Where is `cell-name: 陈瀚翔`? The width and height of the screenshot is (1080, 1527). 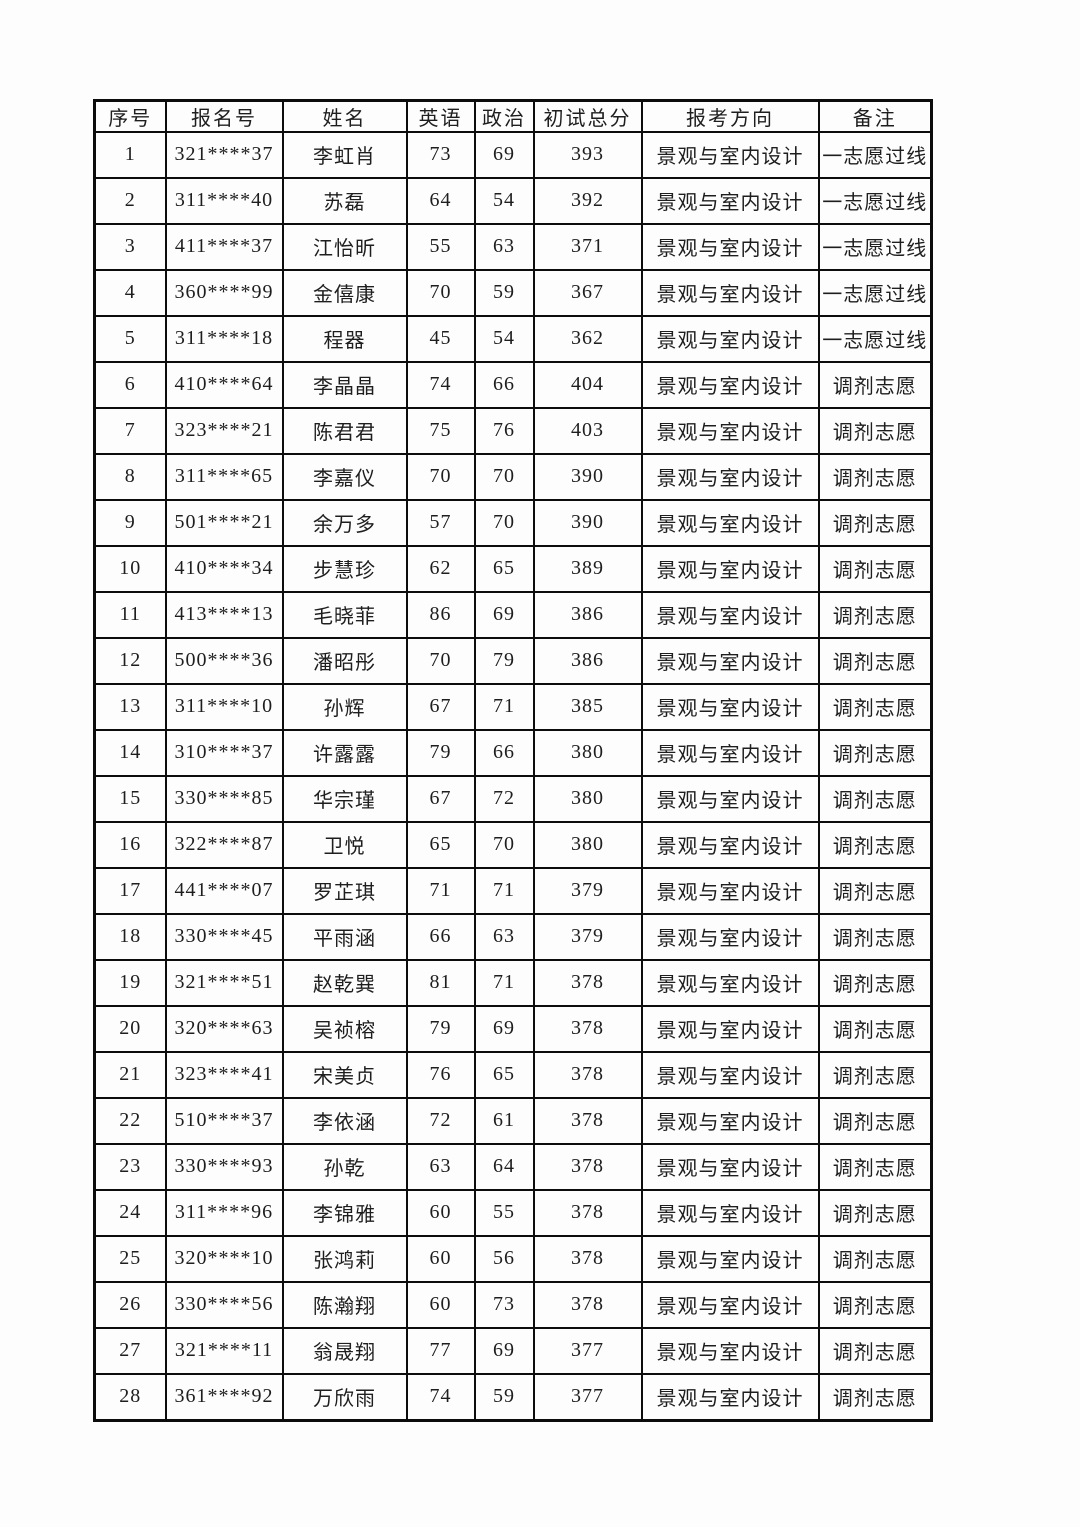
cell-name: 陈瀚翔 is located at coordinates (344, 1304).